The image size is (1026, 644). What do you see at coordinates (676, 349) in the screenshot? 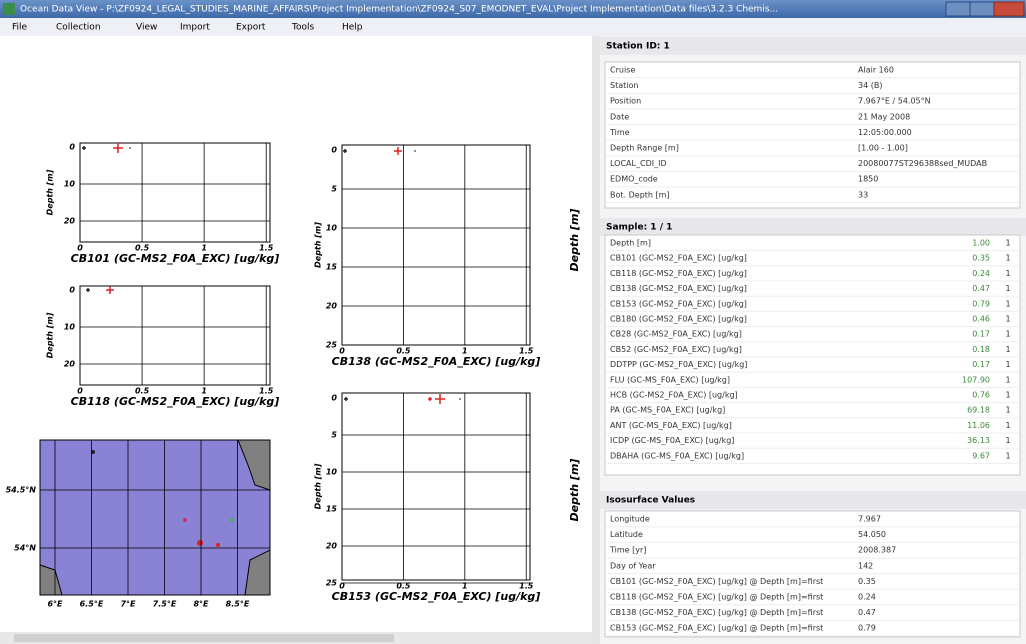
I see `row-label: CB52 (GC-MS2_F0A_EXC) [ug/kg]` at bounding box center [676, 349].